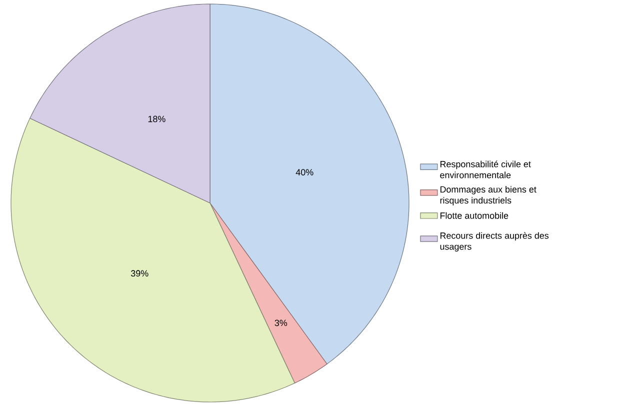 This screenshot has height=407, width=620. Describe the element at coordinates (281, 323) in the screenshot. I see `data-label: 3%` at that location.